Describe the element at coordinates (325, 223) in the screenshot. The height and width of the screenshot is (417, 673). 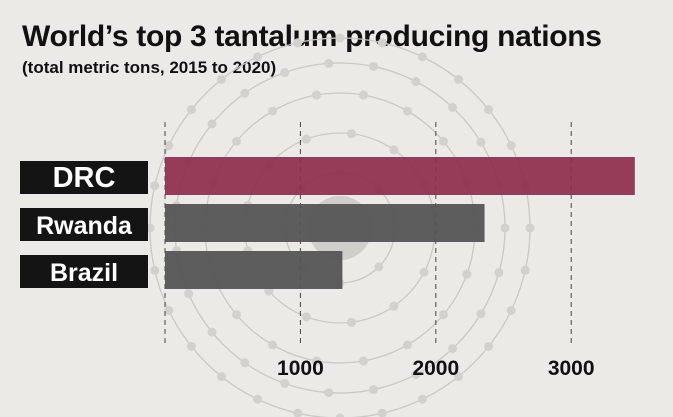
I see `bar-rwanda` at that location.